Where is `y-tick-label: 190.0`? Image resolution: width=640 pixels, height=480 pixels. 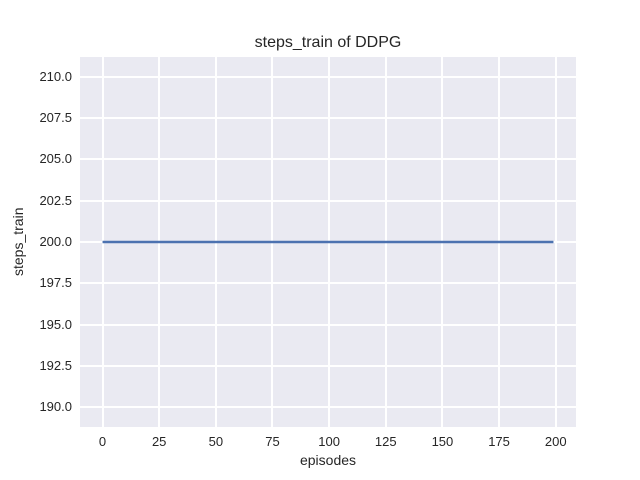
y-tick-label: 190.0 is located at coordinates (55, 407).